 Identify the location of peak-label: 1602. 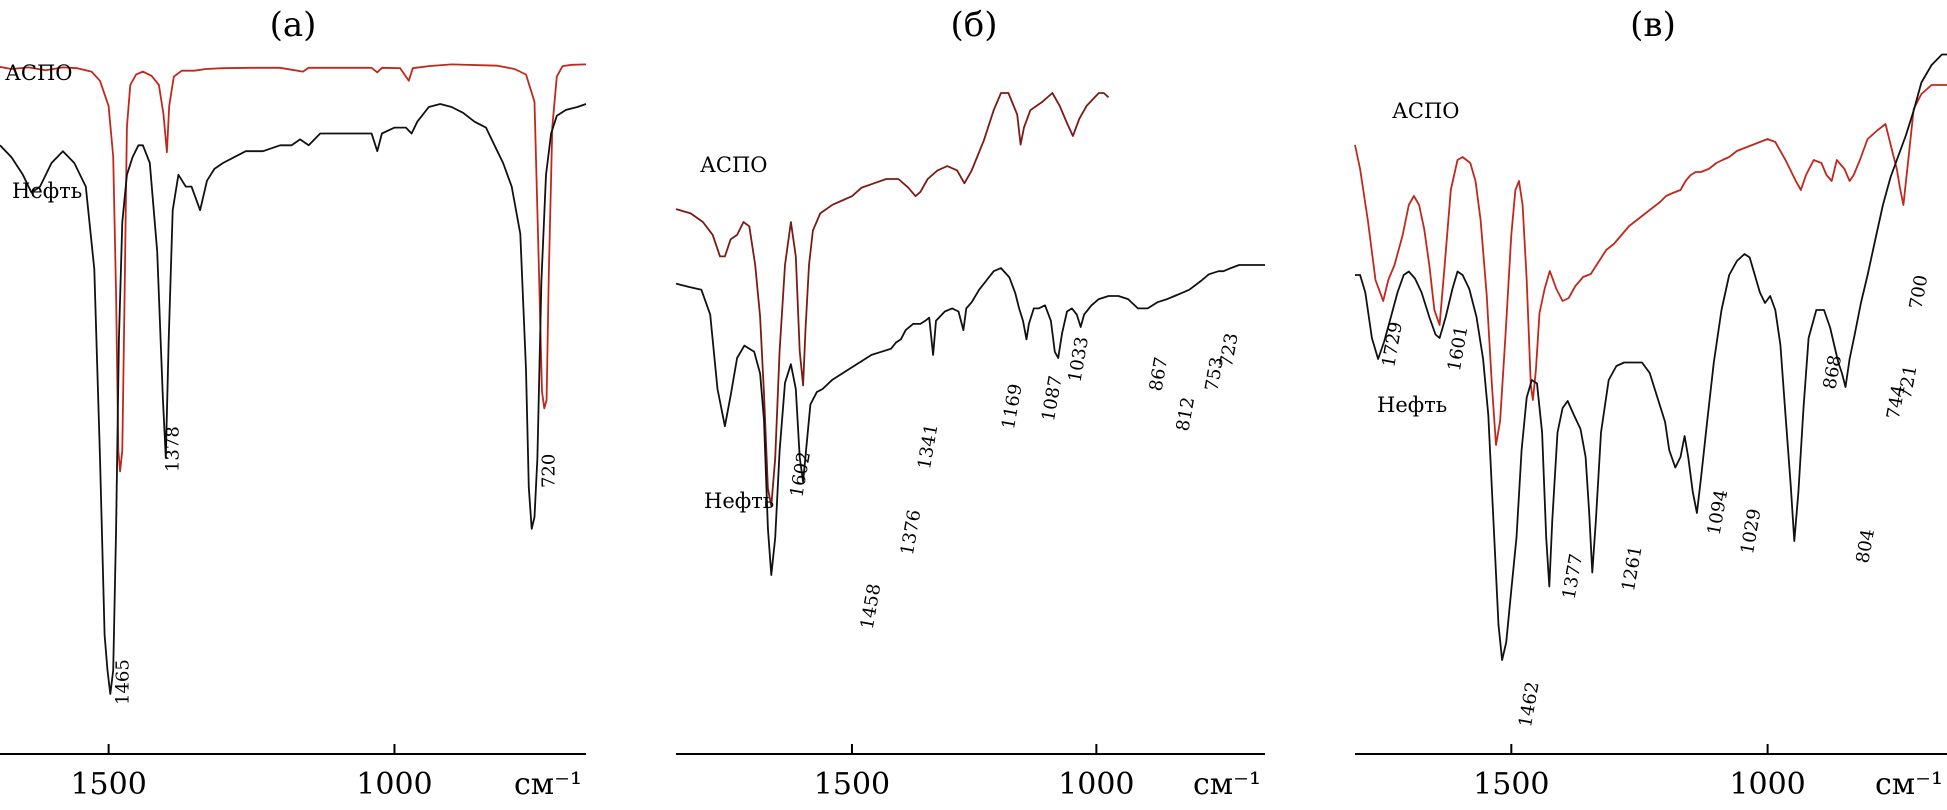
(800, 474).